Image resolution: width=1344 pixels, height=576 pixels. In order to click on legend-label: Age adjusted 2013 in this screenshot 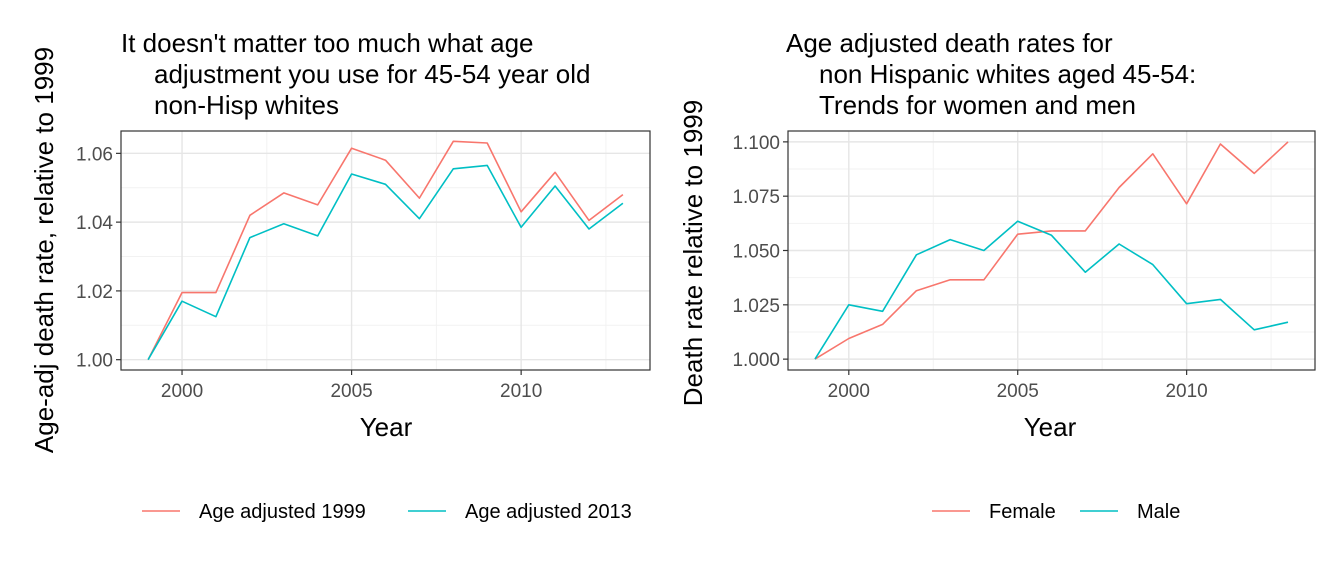, I will do `click(548, 512)`.